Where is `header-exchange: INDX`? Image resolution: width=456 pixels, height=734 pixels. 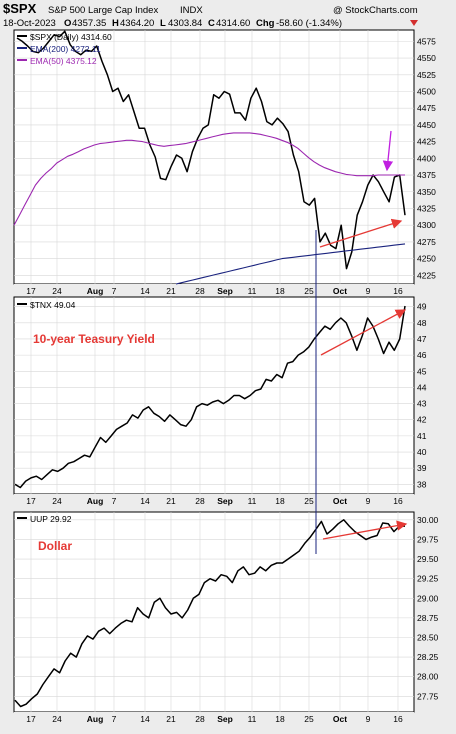 header-exchange: INDX is located at coordinates (191, 10).